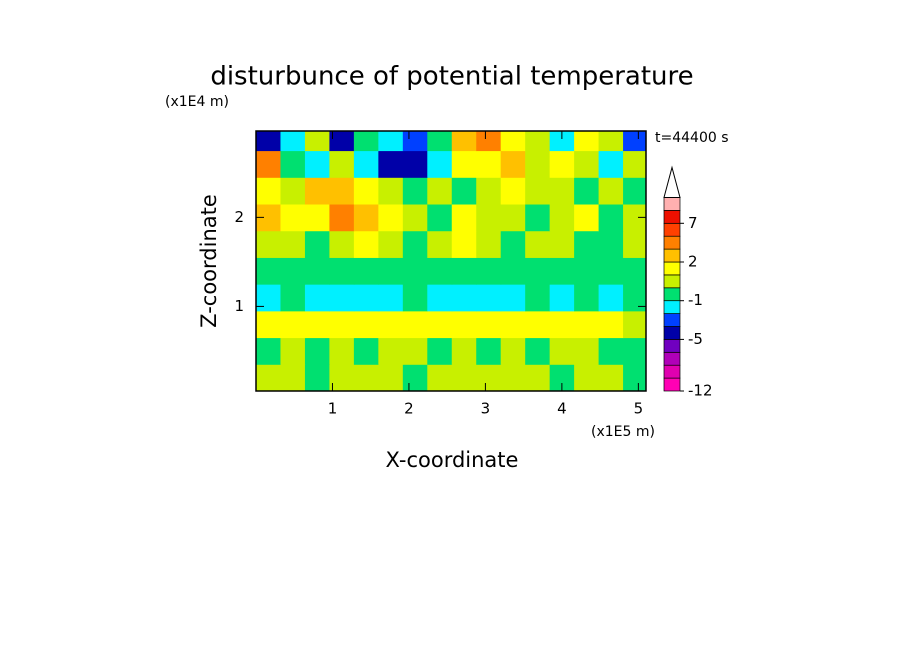  Describe the element at coordinates (692, 138) in the screenshot. I see `annotation: t=44400 s` at that location.